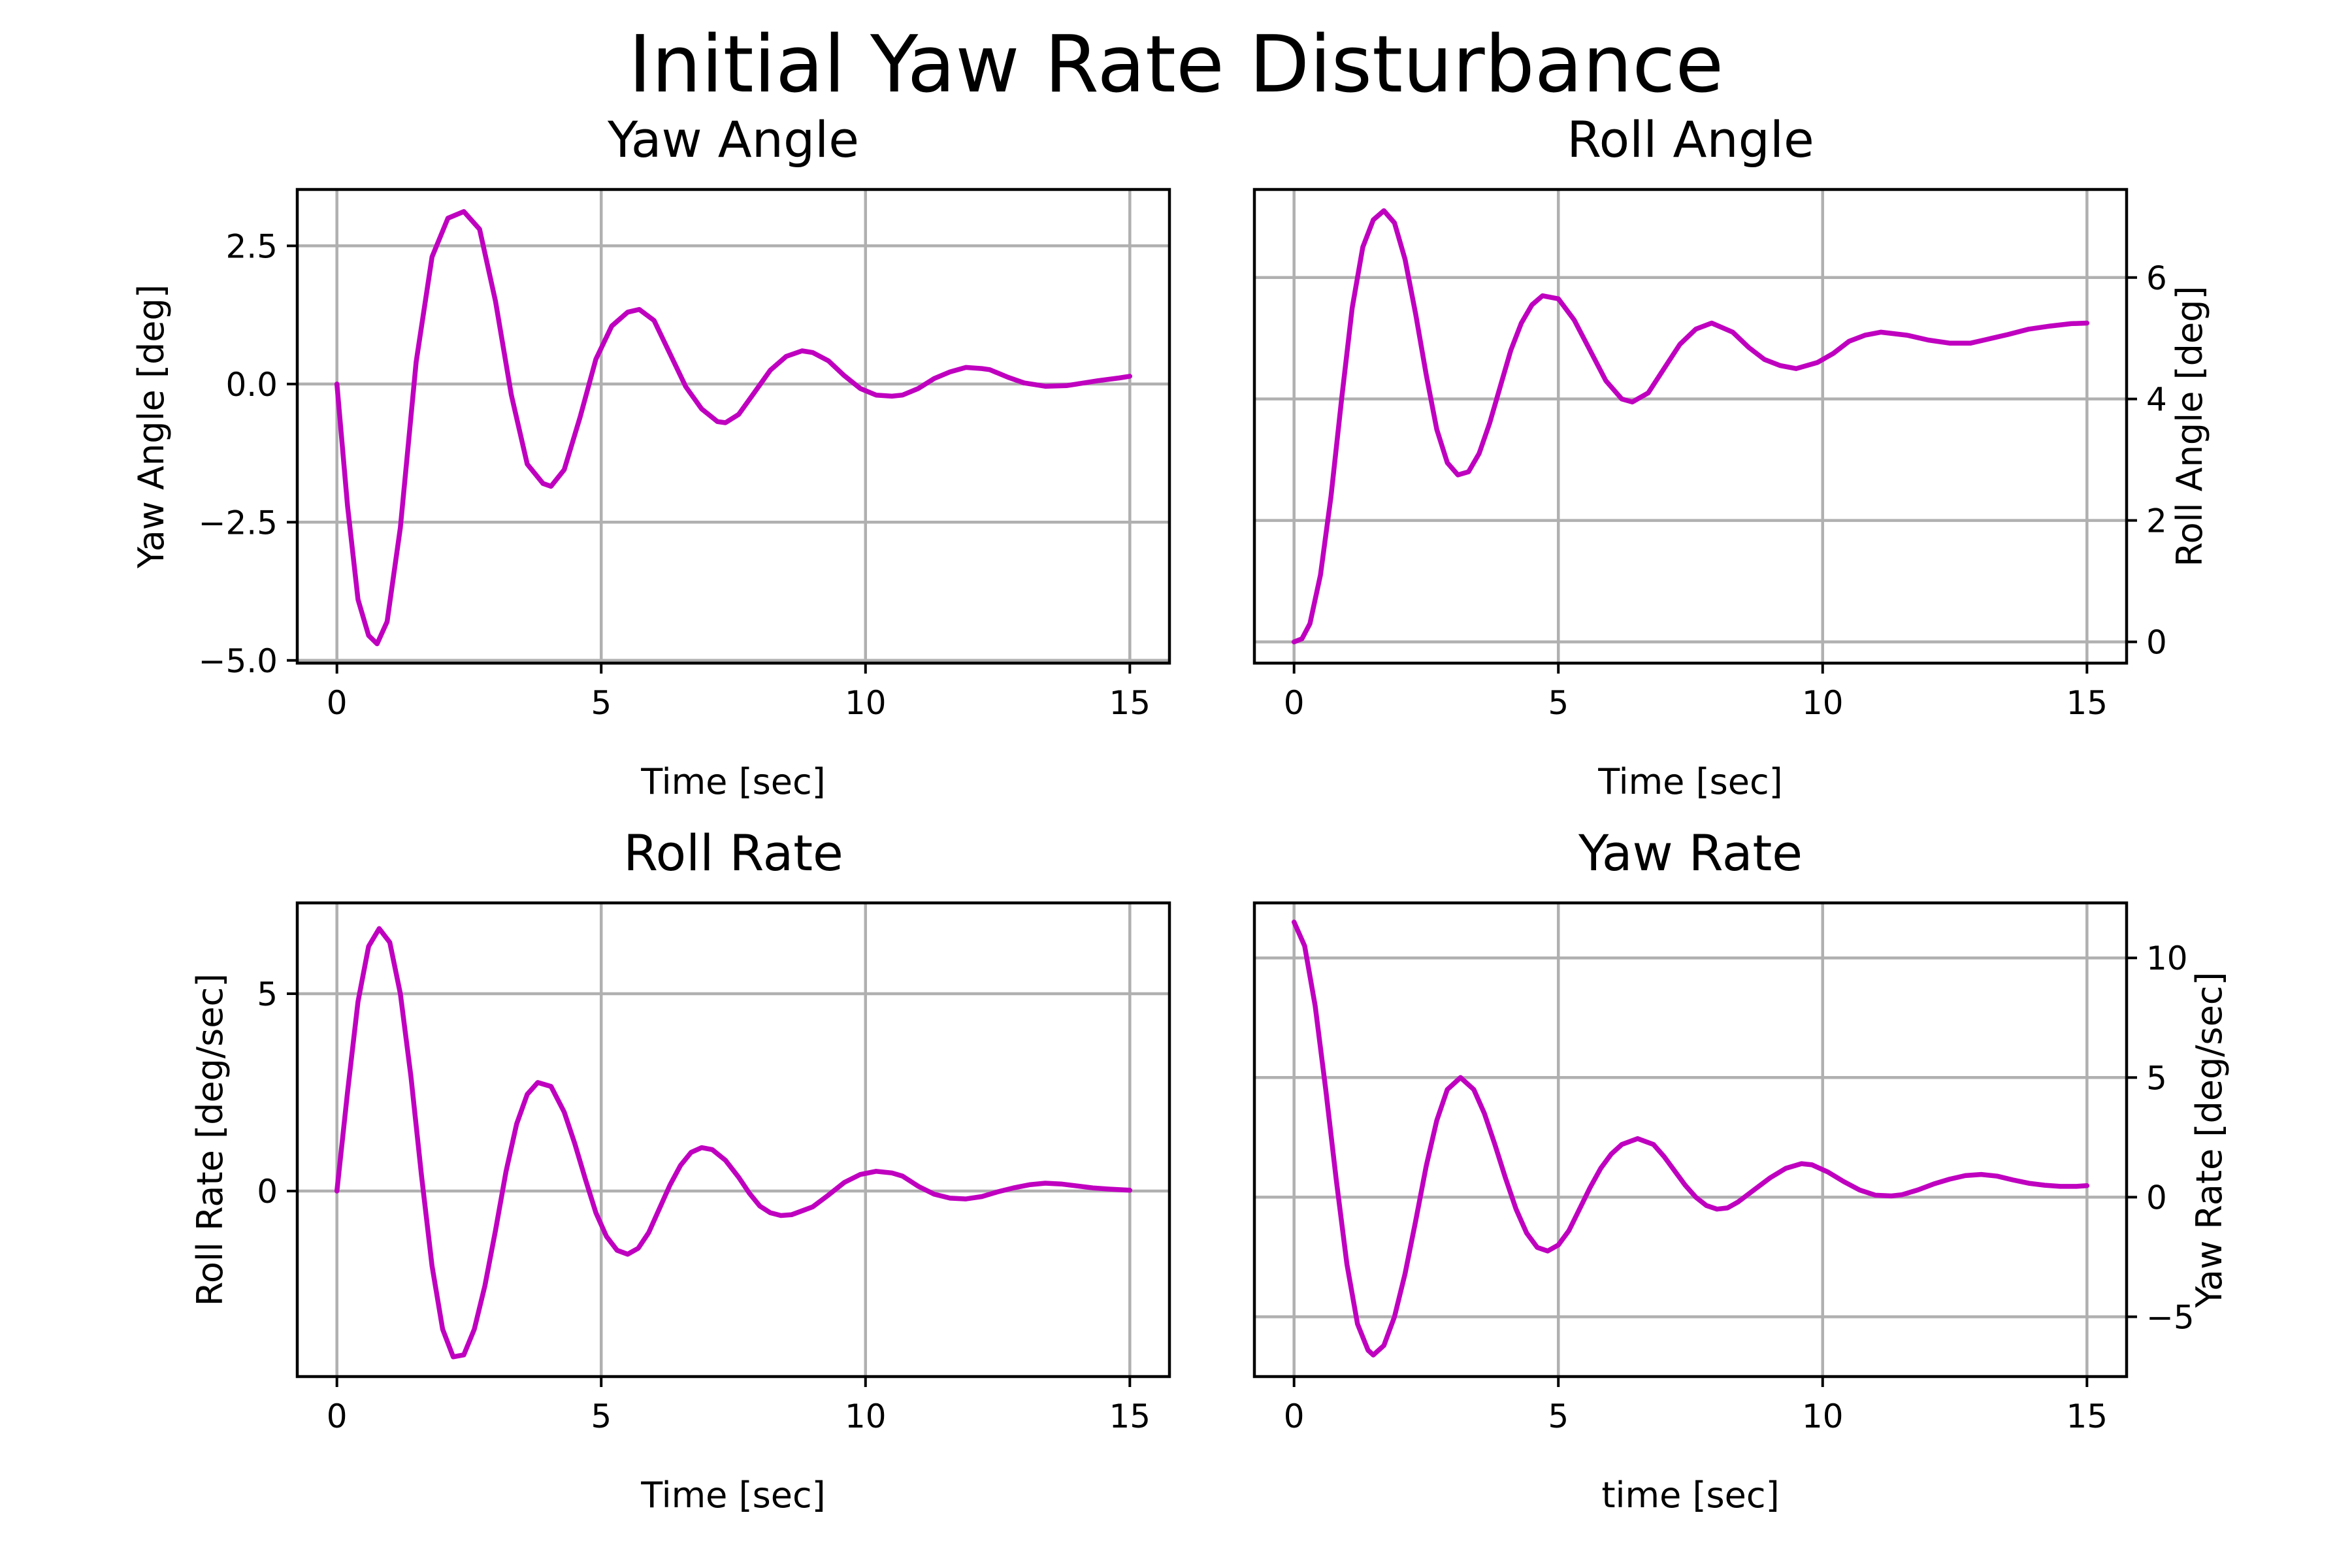  Describe the element at coordinates (210, 1139) in the screenshot. I see `roll-rate-ylabel: Roll Rate [deg/sec]` at that location.